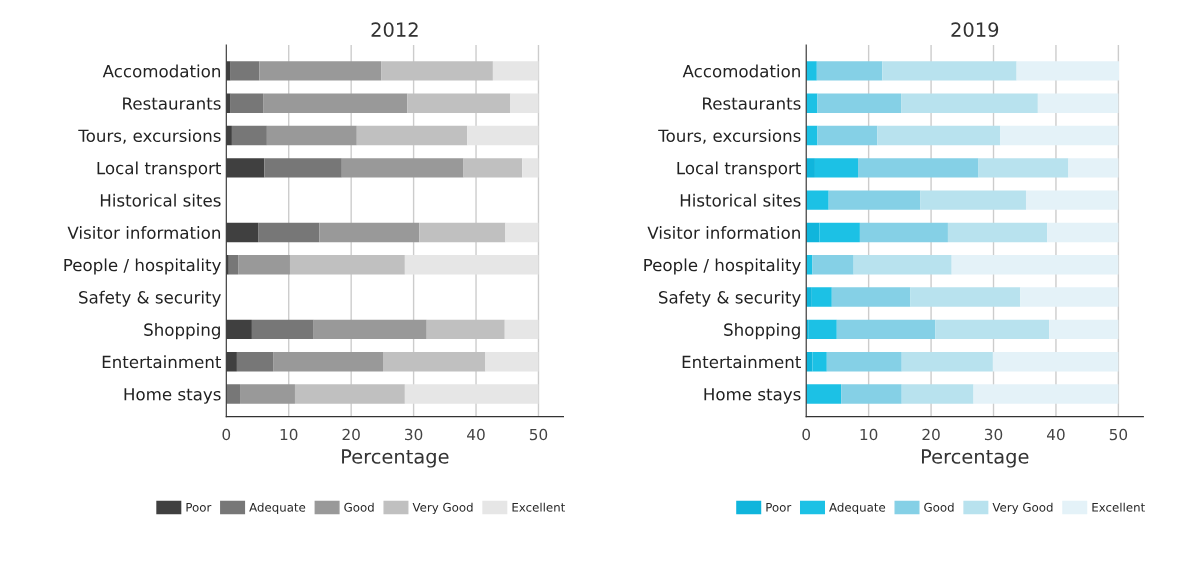 This screenshot has width=1191, height=563. I want to click on y-tick-label: Safety & security, so click(729, 298).